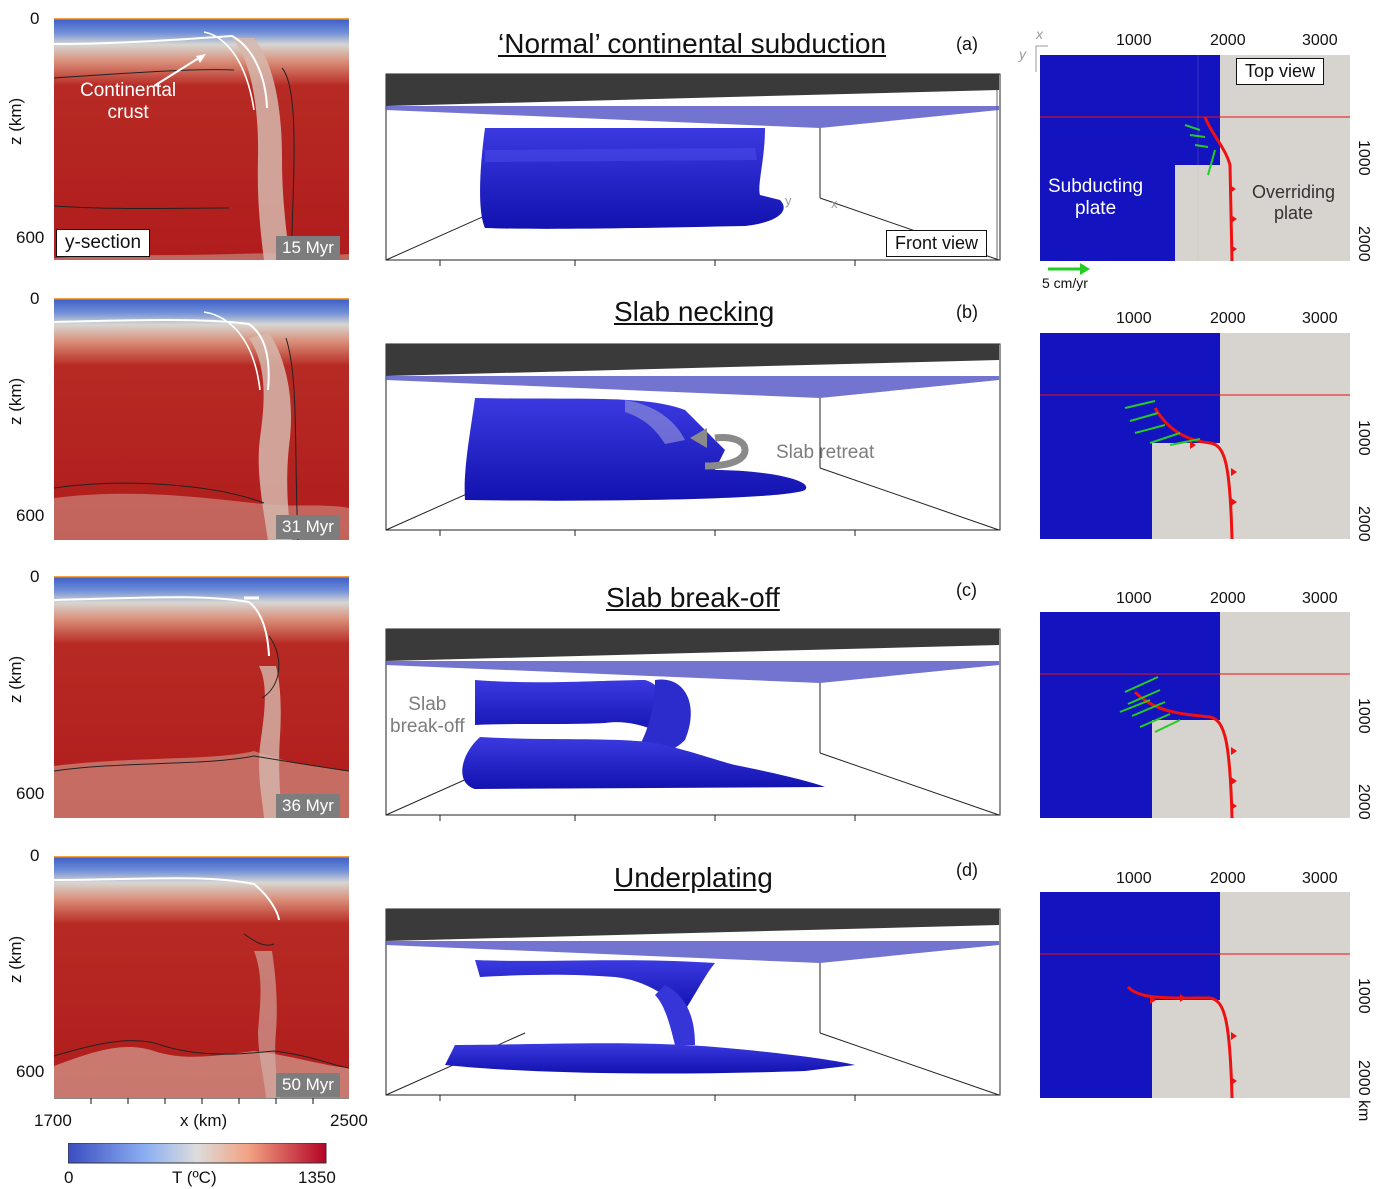 This screenshot has width=1384, height=1189. What do you see at coordinates (967, 312) in the screenshot?
I see `panel-label-b: (b)` at bounding box center [967, 312].